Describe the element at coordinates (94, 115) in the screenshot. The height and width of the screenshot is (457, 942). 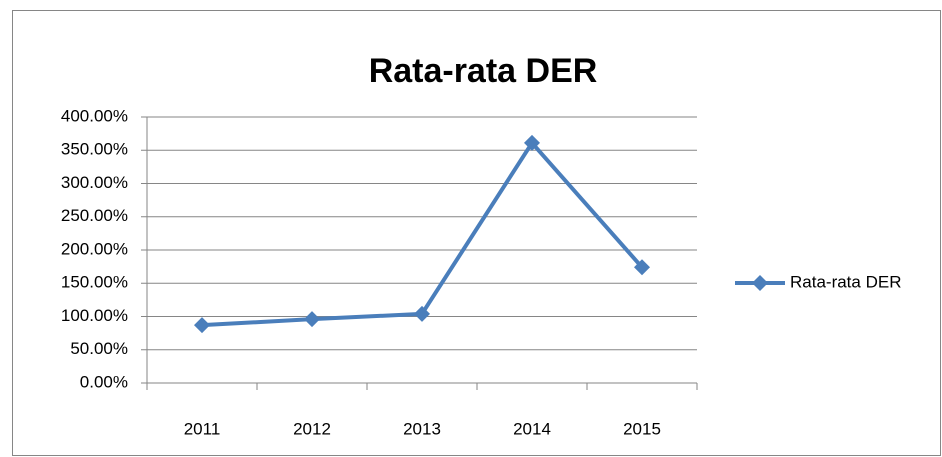
I see `y-tick-label: 400.00%` at that location.